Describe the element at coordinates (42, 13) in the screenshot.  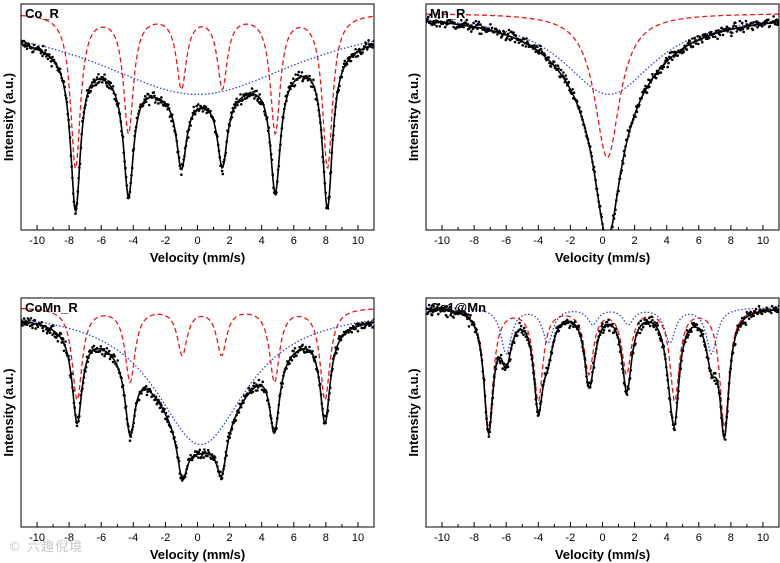
I see `panel-title: Co_R` at that location.